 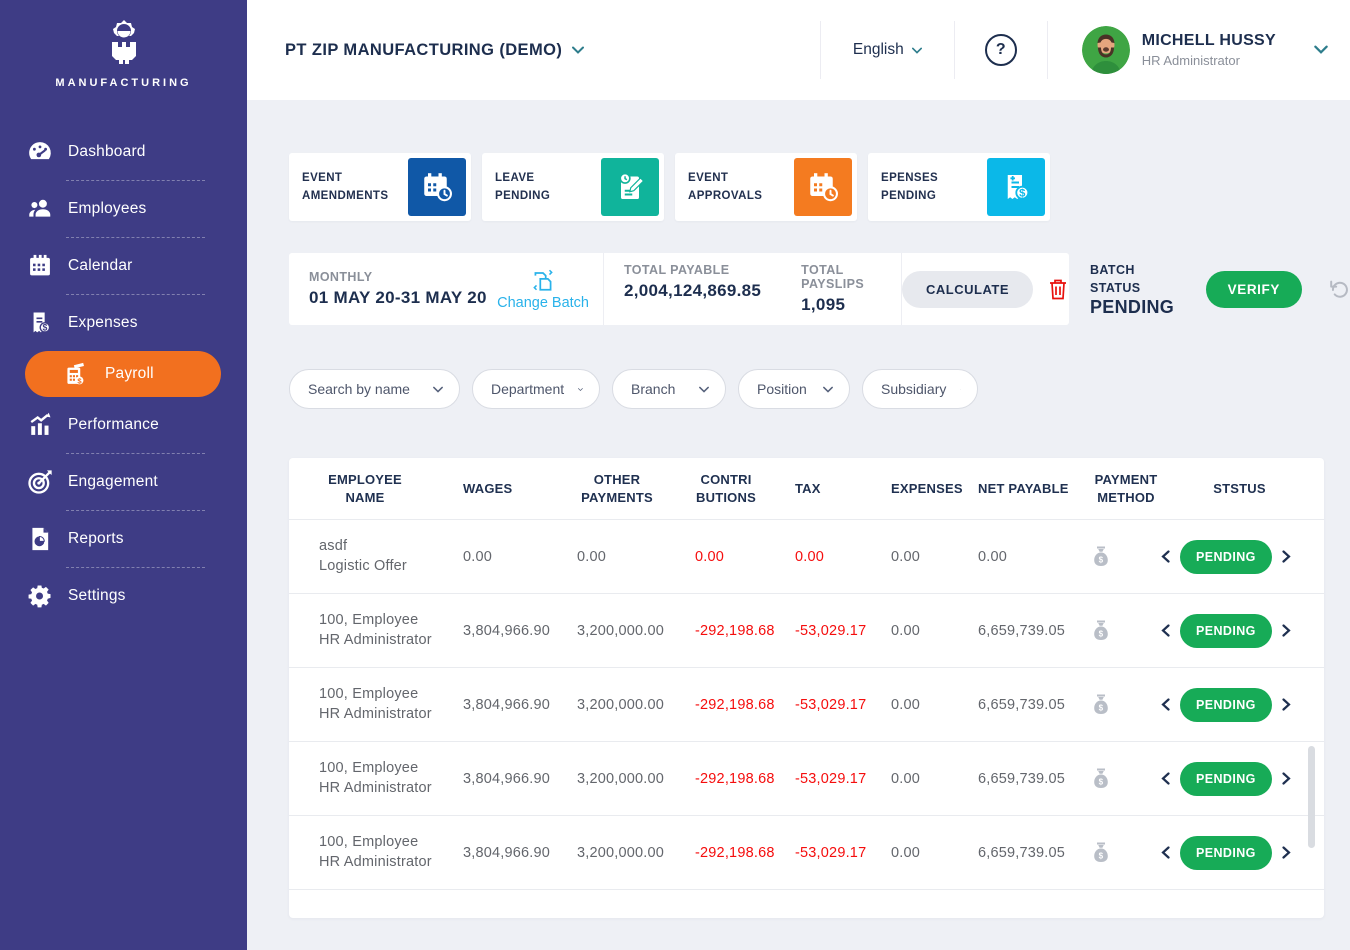 I want to click on calendar-icon, so click(x=40, y=265).